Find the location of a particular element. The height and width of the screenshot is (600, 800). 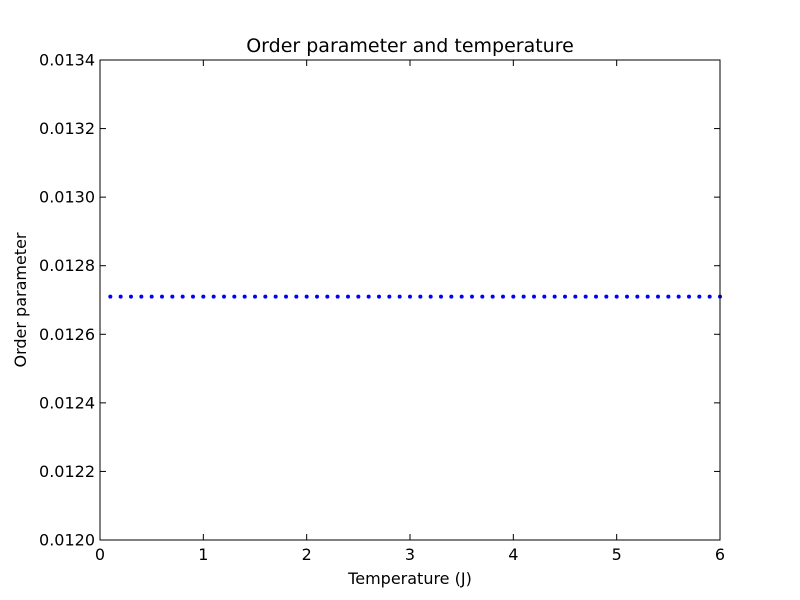

y-axis-title: Order parameter is located at coordinates (20, 299).